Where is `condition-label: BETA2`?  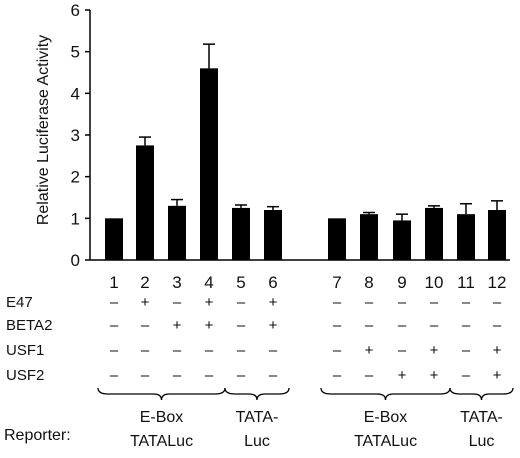
condition-label: BETA2 is located at coordinates (29, 325).